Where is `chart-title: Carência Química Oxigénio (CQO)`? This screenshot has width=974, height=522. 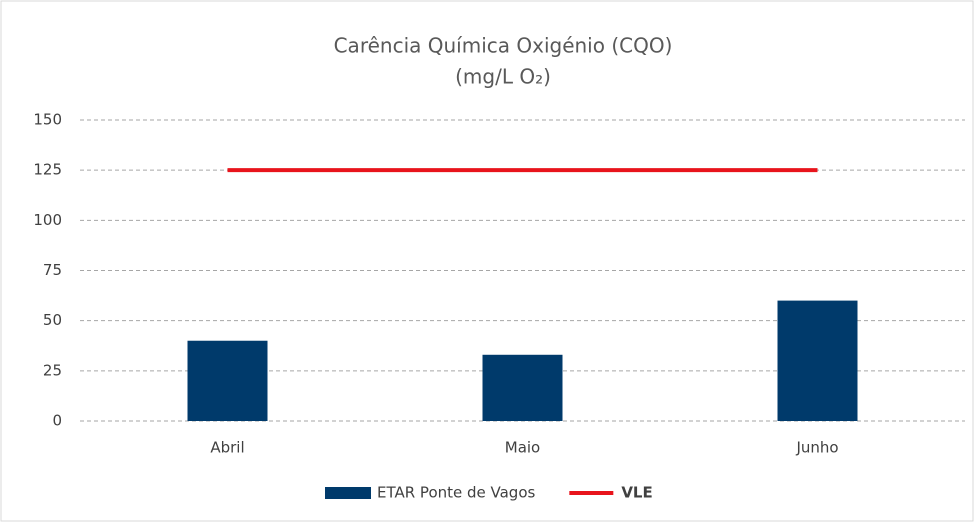 chart-title: Carência Química Oxigénio (CQO) is located at coordinates (503, 46).